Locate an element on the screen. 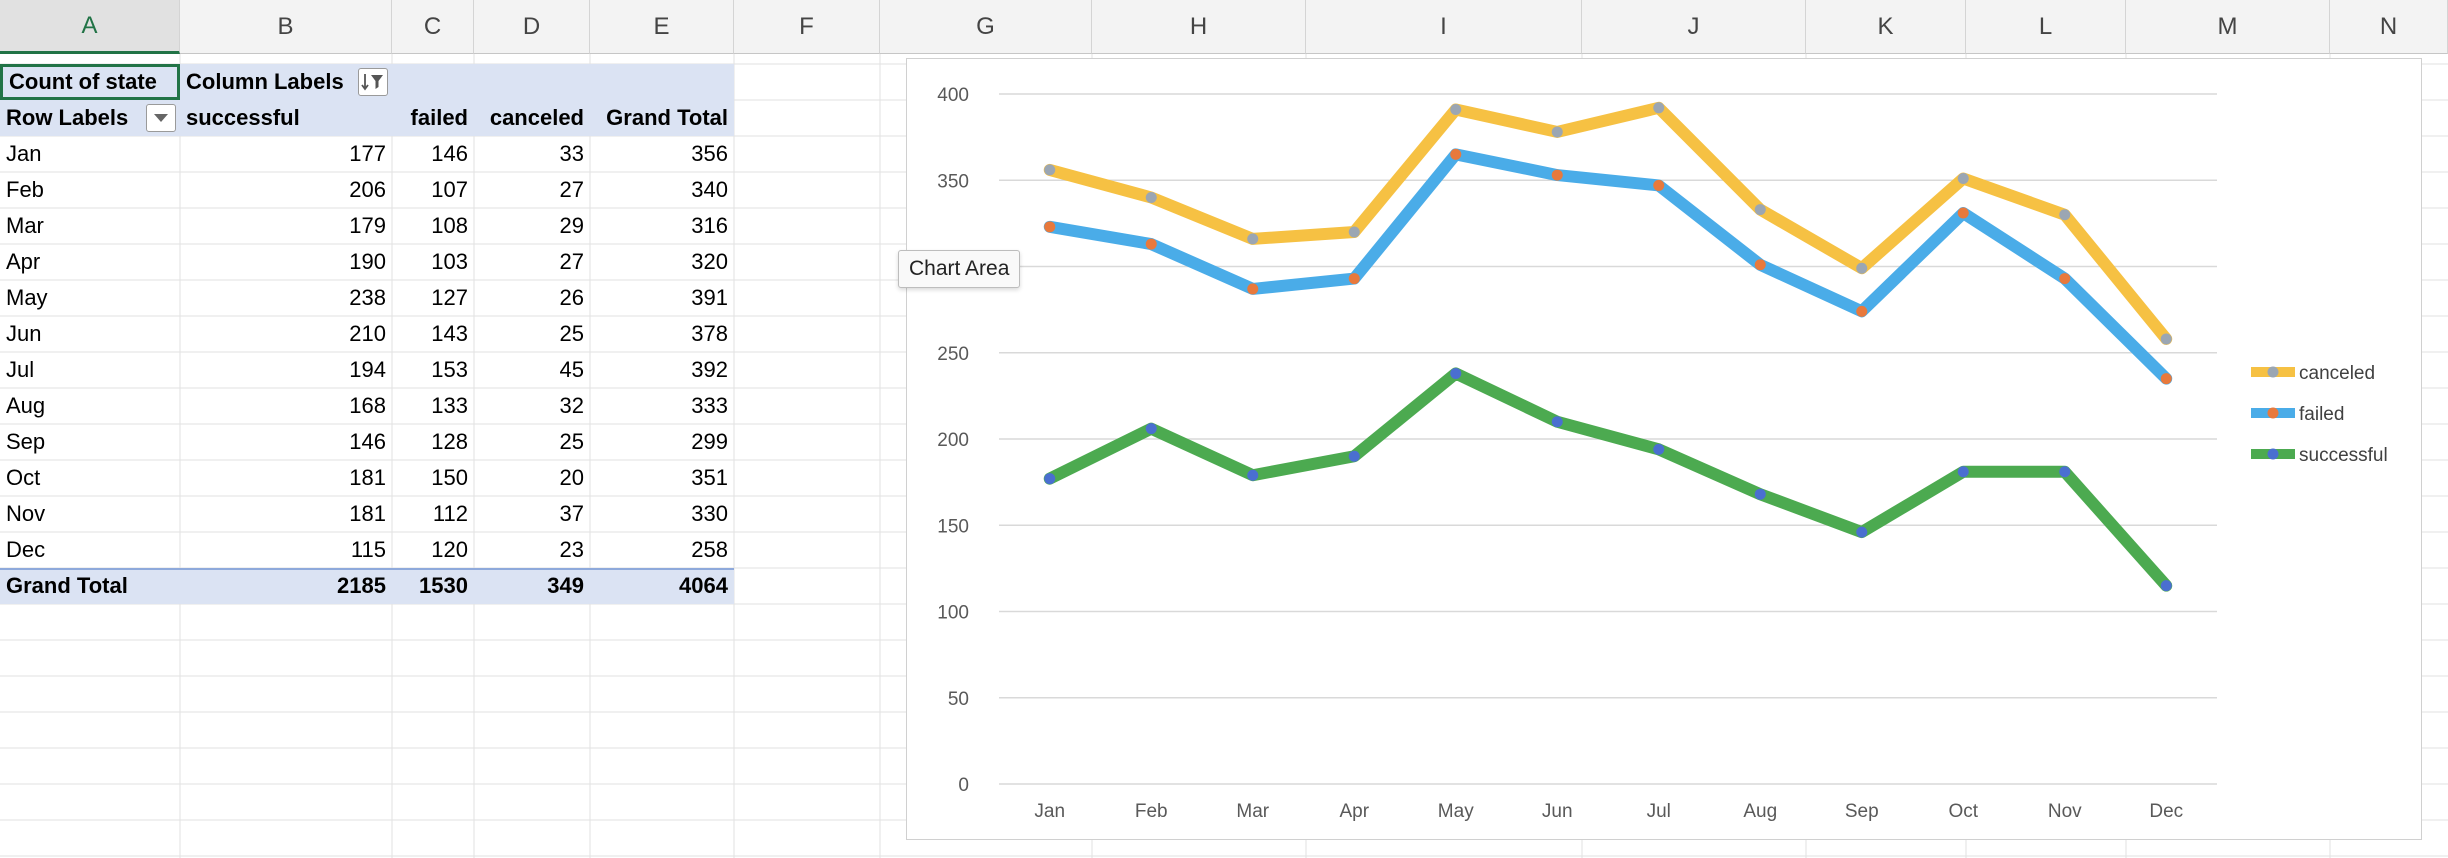 This screenshot has width=2448, height=858. pivot-value-cell: 128 is located at coordinates (449, 441).